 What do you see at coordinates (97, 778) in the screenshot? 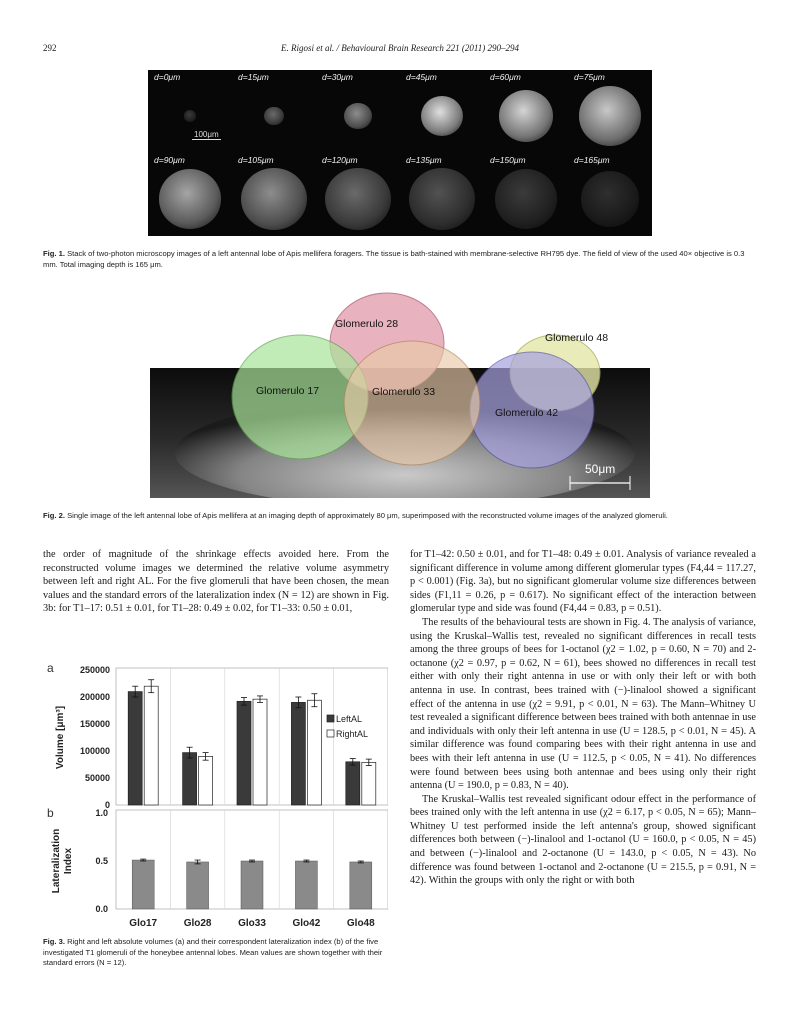
I see `panel-a-ytick: 50000` at bounding box center [97, 778].